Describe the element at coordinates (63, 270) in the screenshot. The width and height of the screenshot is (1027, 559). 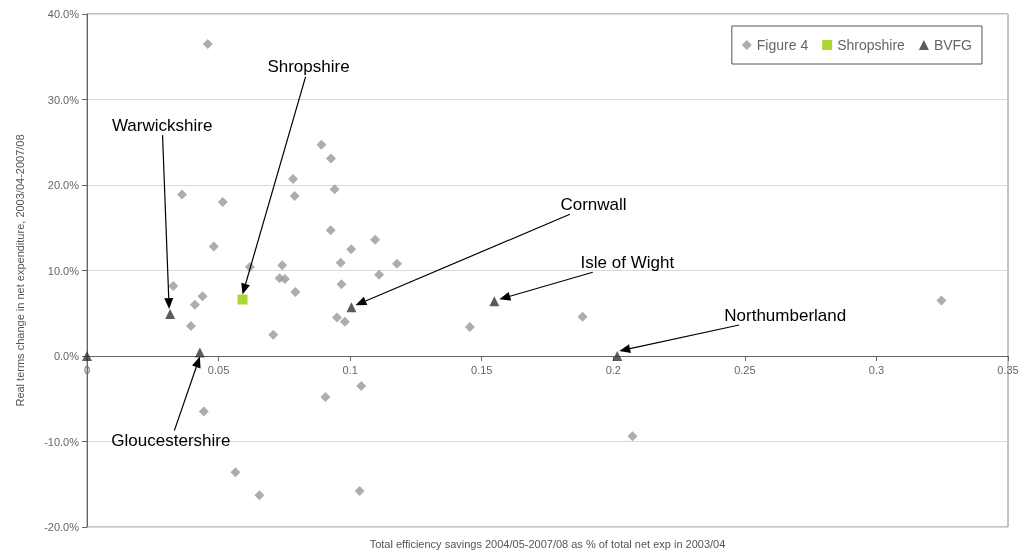
I see `y-tick-label: 10.0%` at that location.